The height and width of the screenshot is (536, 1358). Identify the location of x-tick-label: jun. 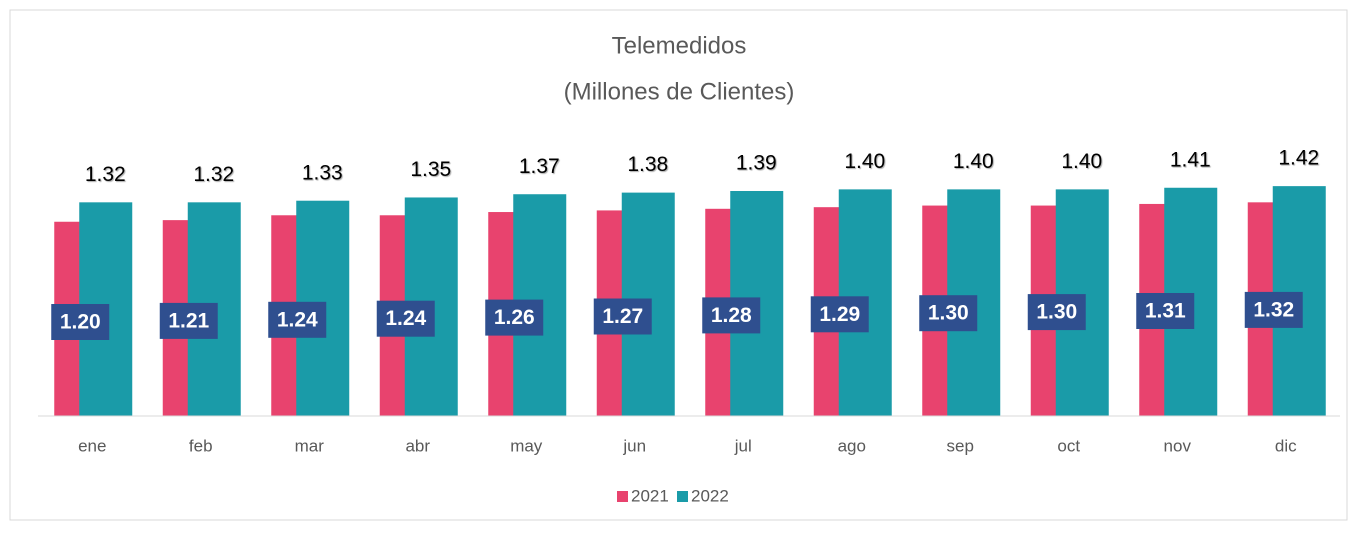
(634, 445).